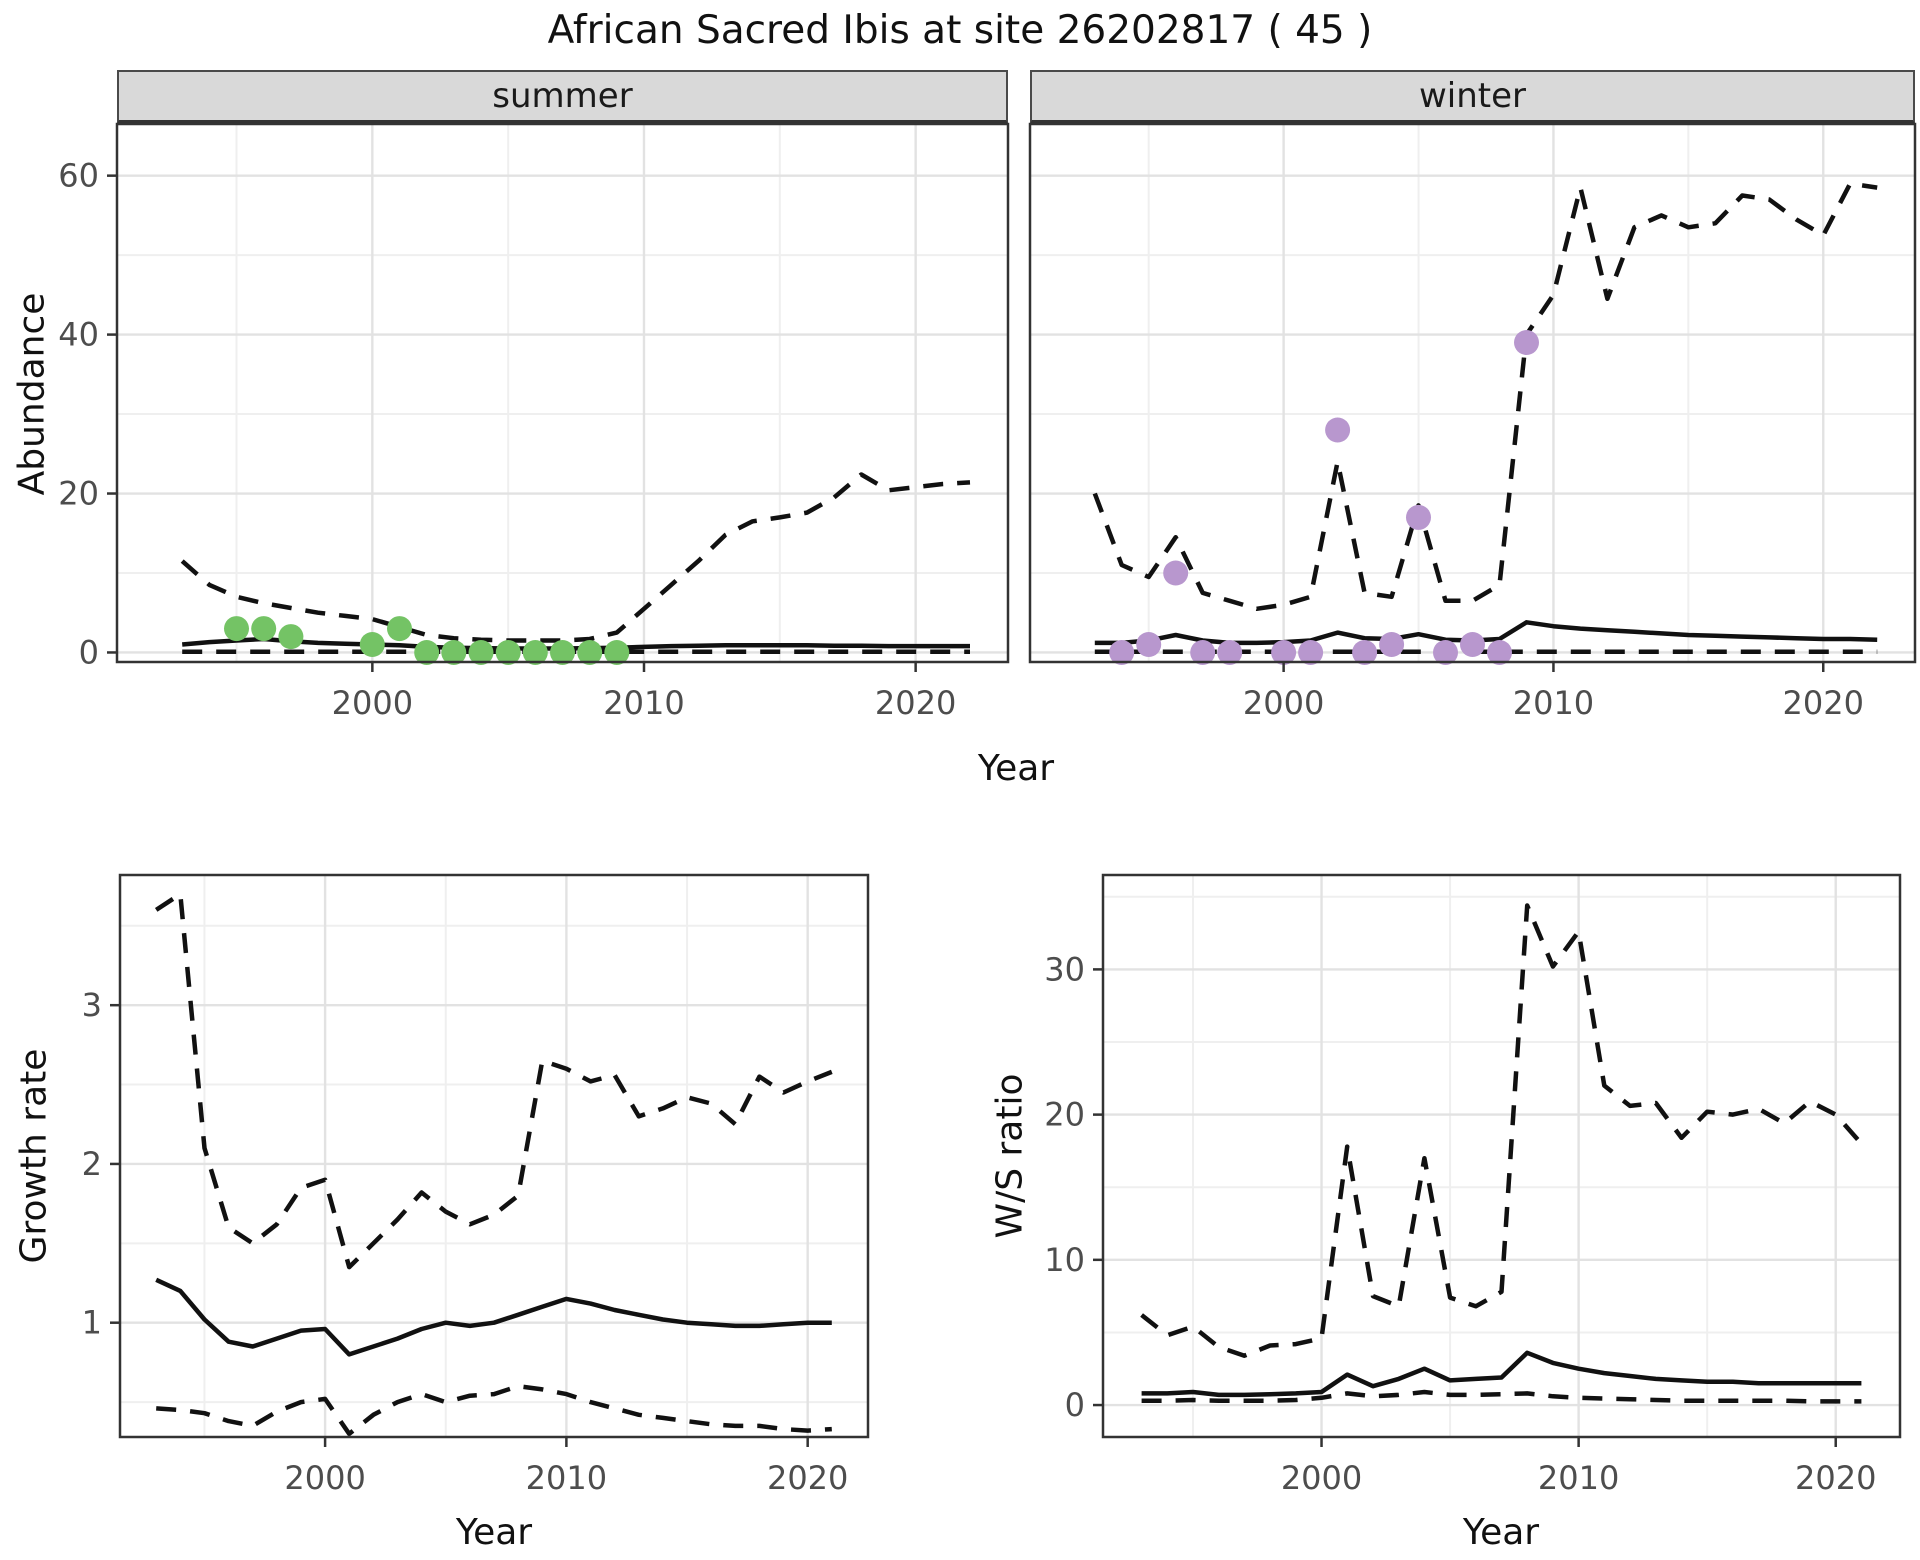 The height and width of the screenshot is (1560, 1920). I want to click on facet-strip-summer: summer, so click(562, 97).